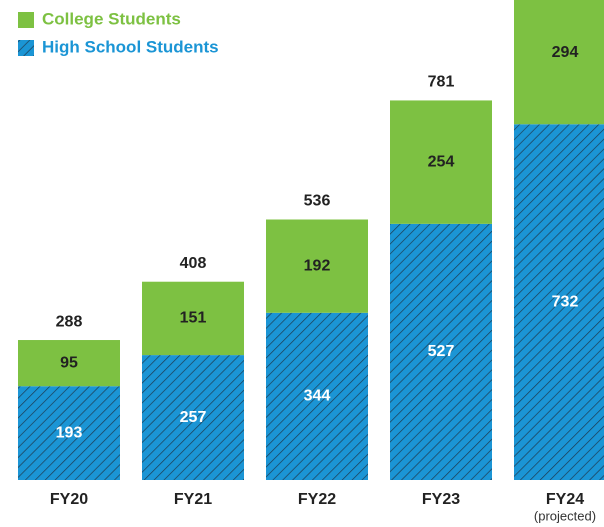 This screenshot has height=527, width=604. I want to click on total-label: 408, so click(193, 263).